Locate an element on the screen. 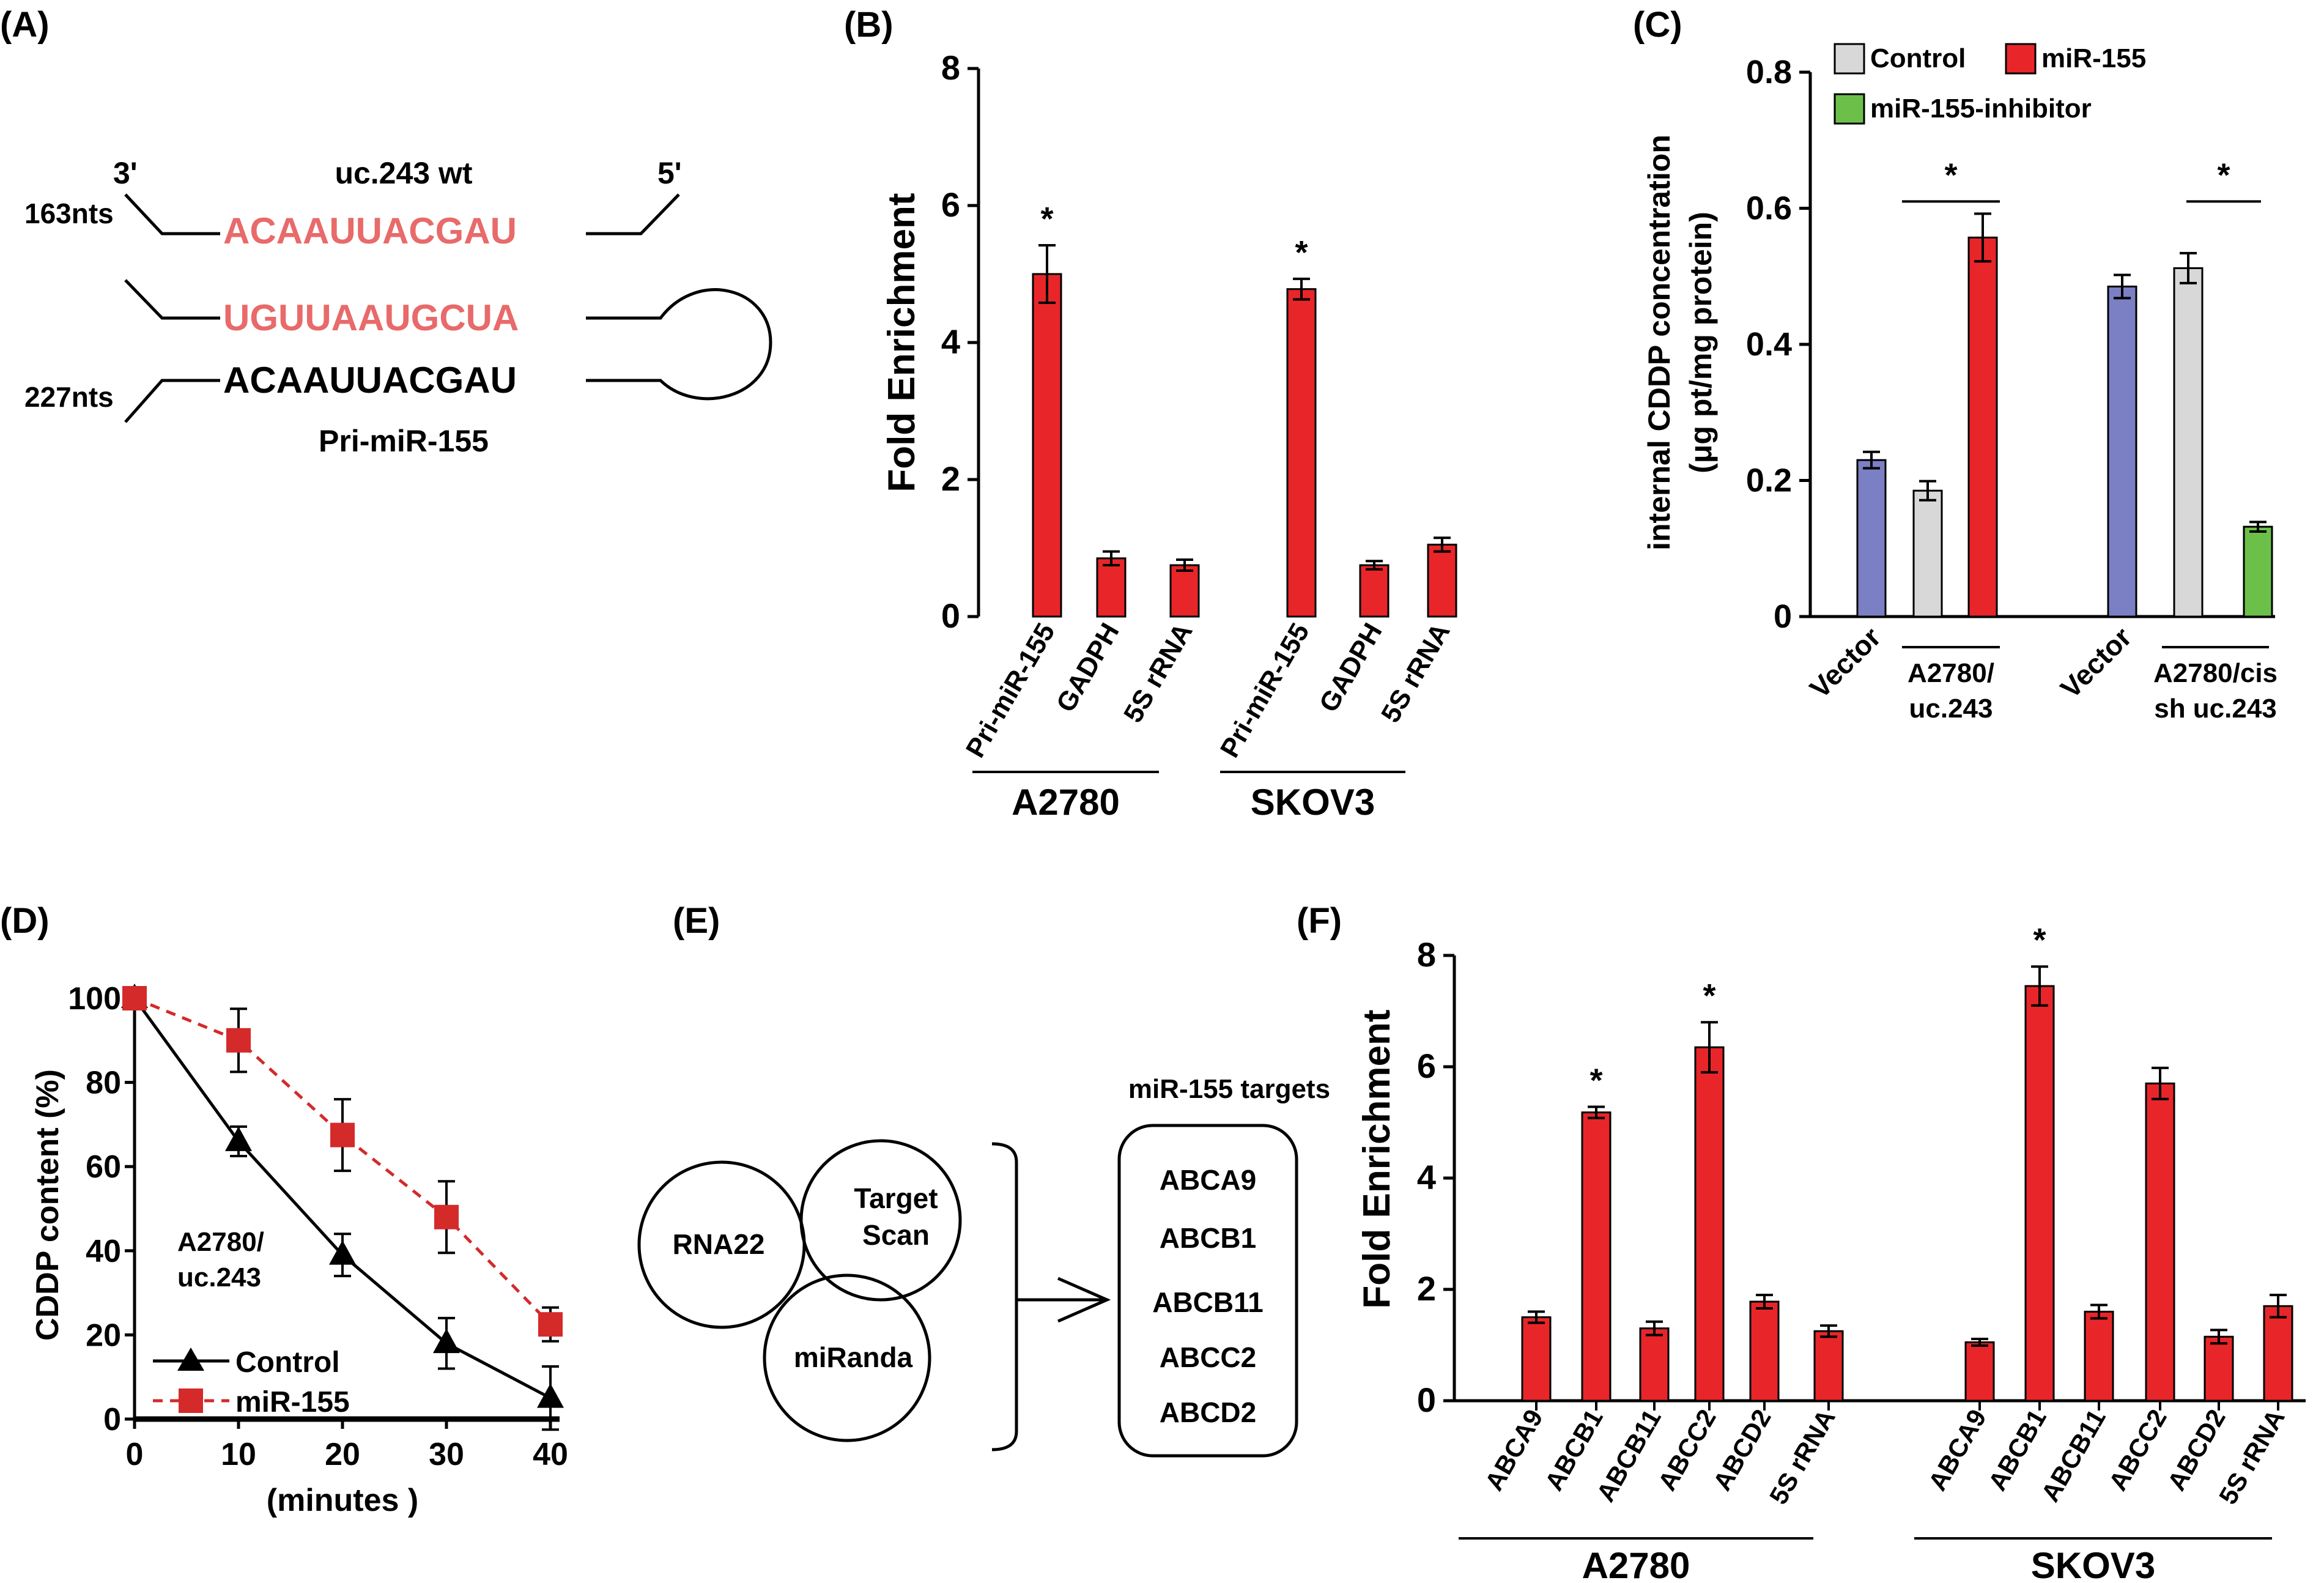 This screenshot has height=1583, width=2324. x-tick-label: ABCA9 is located at coordinates (1957, 1450).